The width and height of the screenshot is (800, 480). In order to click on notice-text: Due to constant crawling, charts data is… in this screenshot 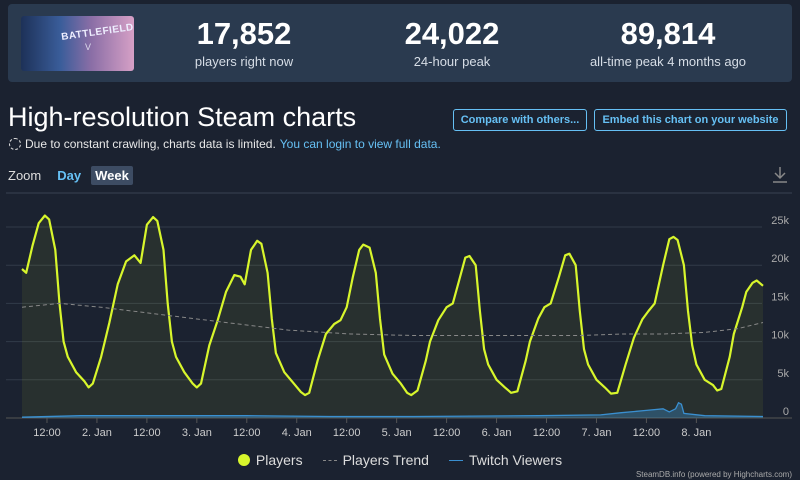, I will do `click(150, 144)`.